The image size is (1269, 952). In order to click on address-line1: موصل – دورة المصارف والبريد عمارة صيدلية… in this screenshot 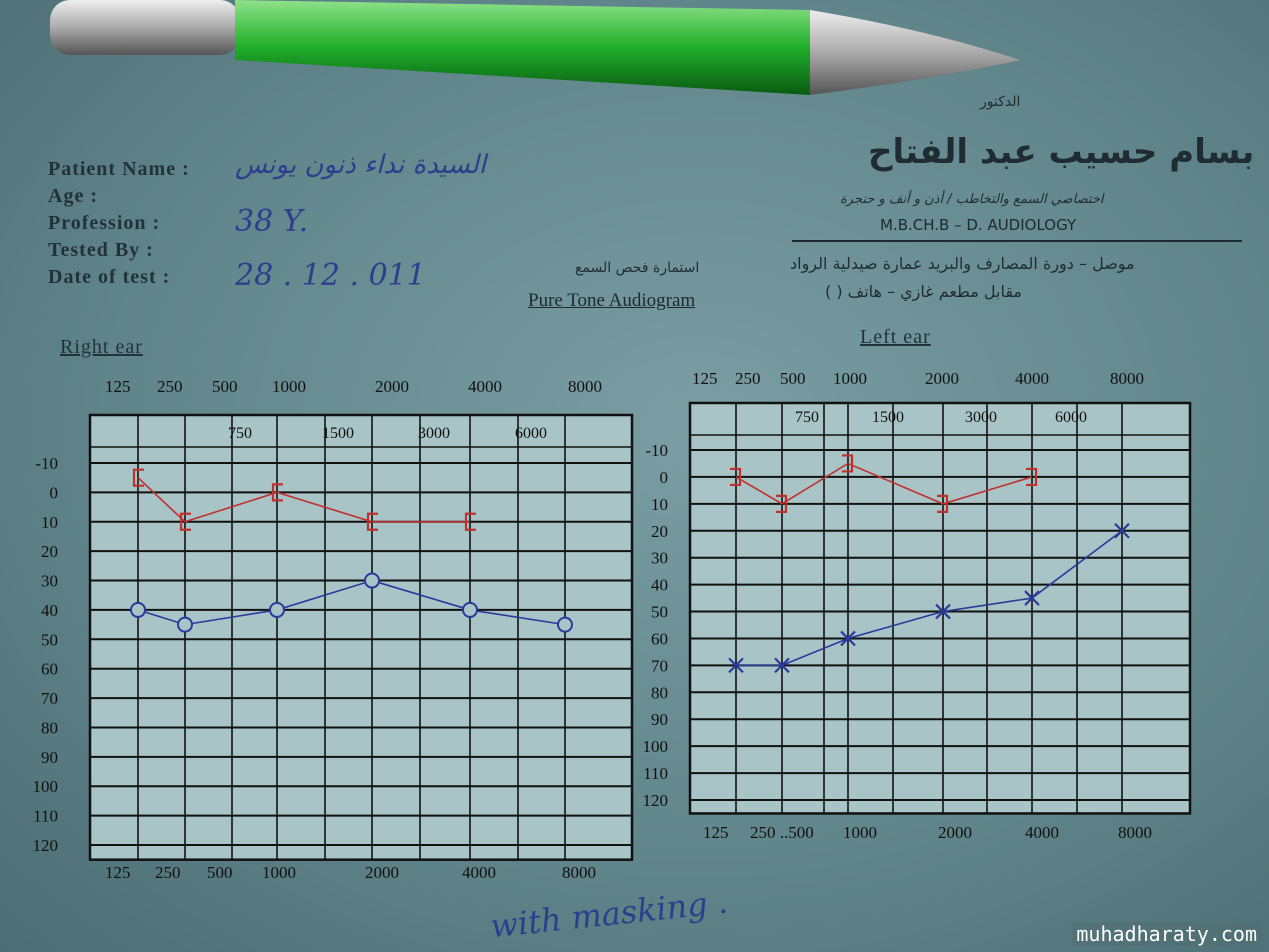, I will do `click(962, 263)`.